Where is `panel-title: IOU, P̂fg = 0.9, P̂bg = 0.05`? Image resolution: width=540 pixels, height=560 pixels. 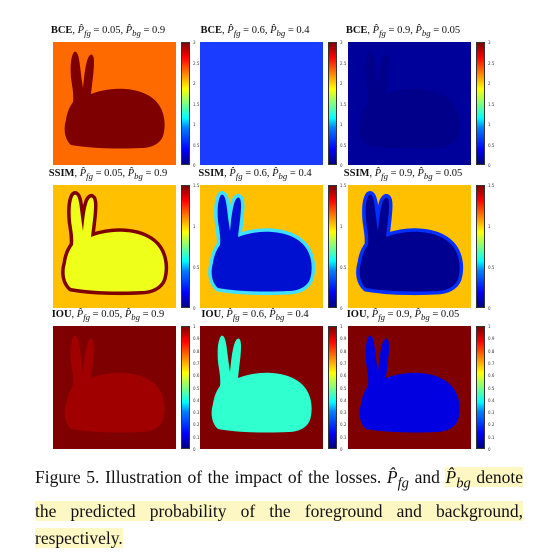
panel-title: IOU, P̂fg = 0.9, P̂bg = 0.05 is located at coordinates (403, 316).